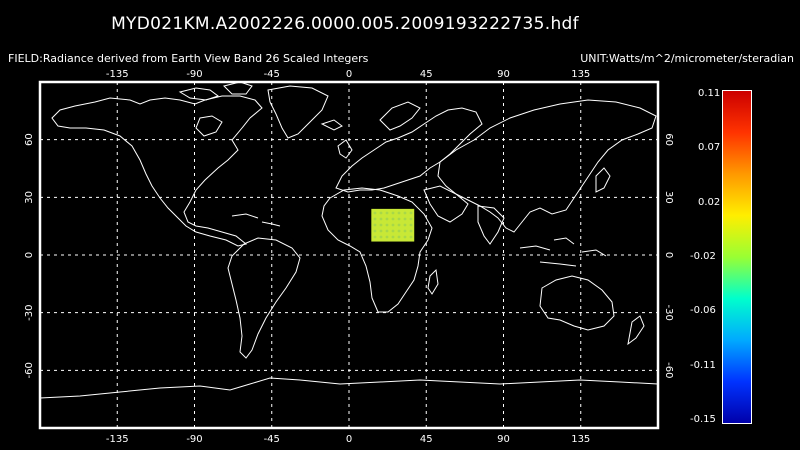 The width and height of the screenshot is (800, 450). Describe the element at coordinates (194, 439) in the screenshot. I see `lon-tick-label-bottom: -90` at that location.